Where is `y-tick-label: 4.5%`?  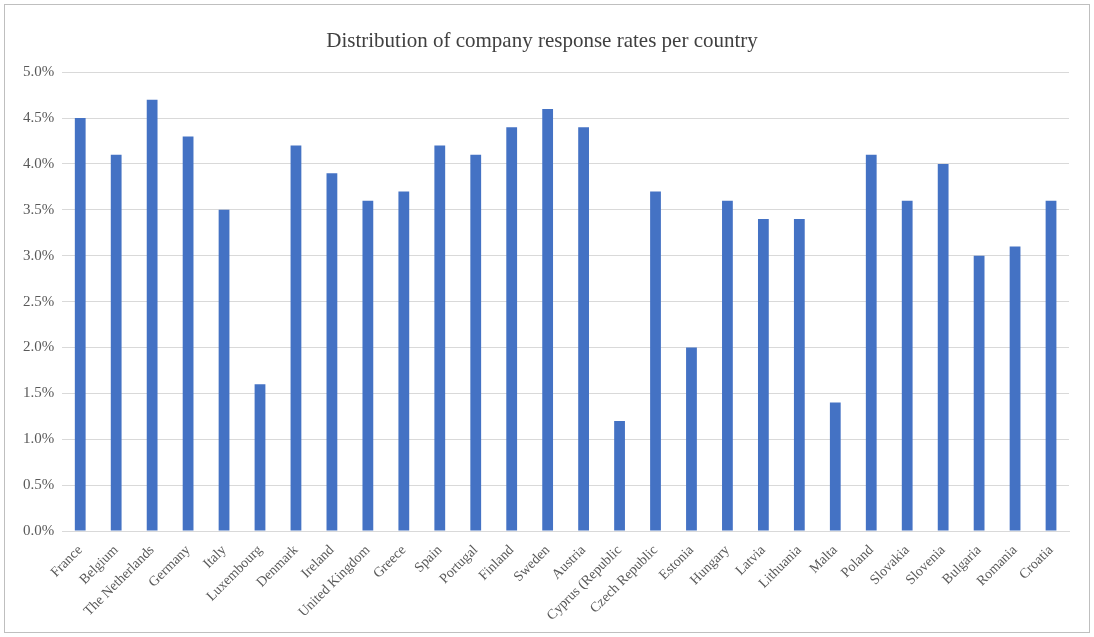
y-tick-label: 4.5% is located at coordinates (39, 117).